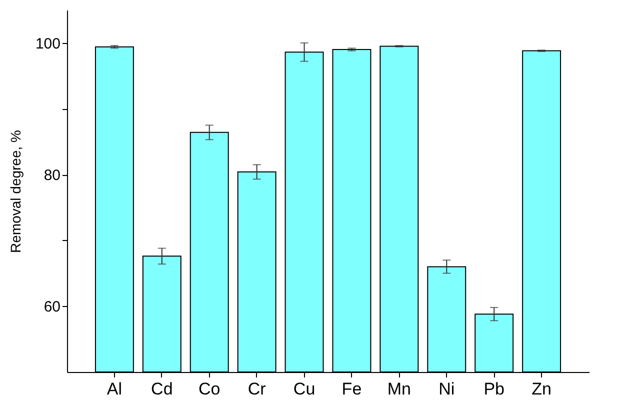 The width and height of the screenshot is (644, 409). Describe the element at coordinates (114, 389) in the screenshot. I see `x-tick-label: Al` at that location.